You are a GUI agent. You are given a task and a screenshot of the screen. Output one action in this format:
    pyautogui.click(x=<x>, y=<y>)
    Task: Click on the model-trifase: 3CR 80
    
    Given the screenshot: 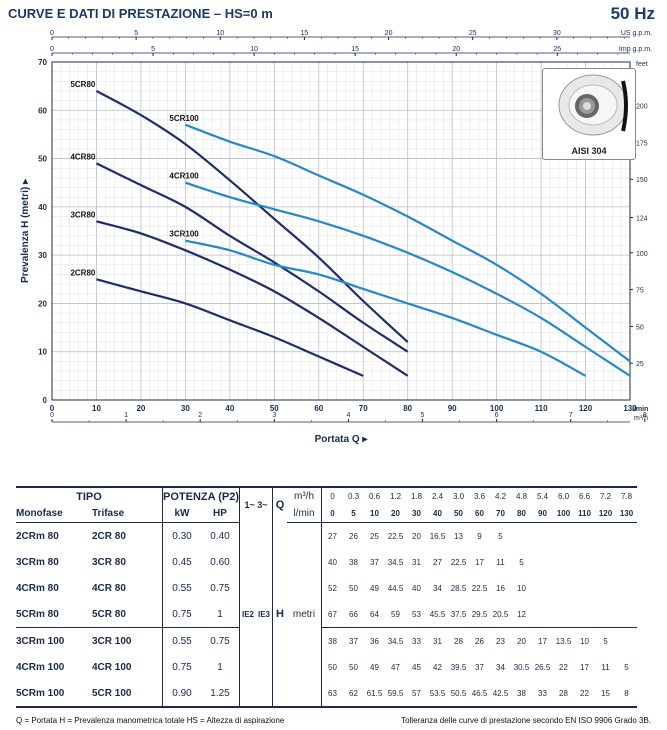 What is the action you would take?
    pyautogui.click(x=109, y=562)
    